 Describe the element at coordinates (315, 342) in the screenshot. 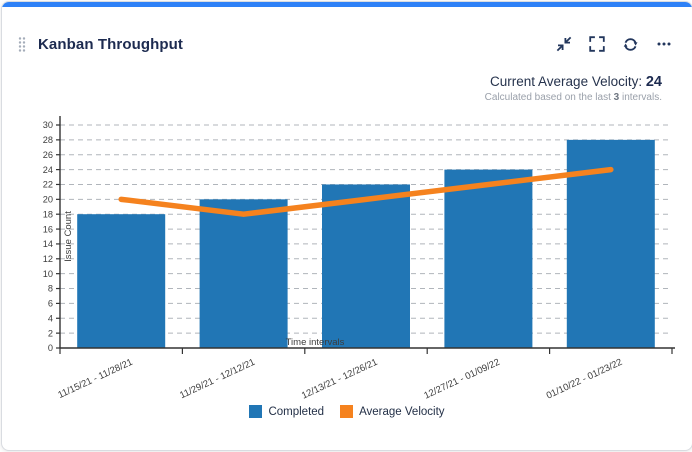

I see `x-axis-title: Time intervals` at that location.